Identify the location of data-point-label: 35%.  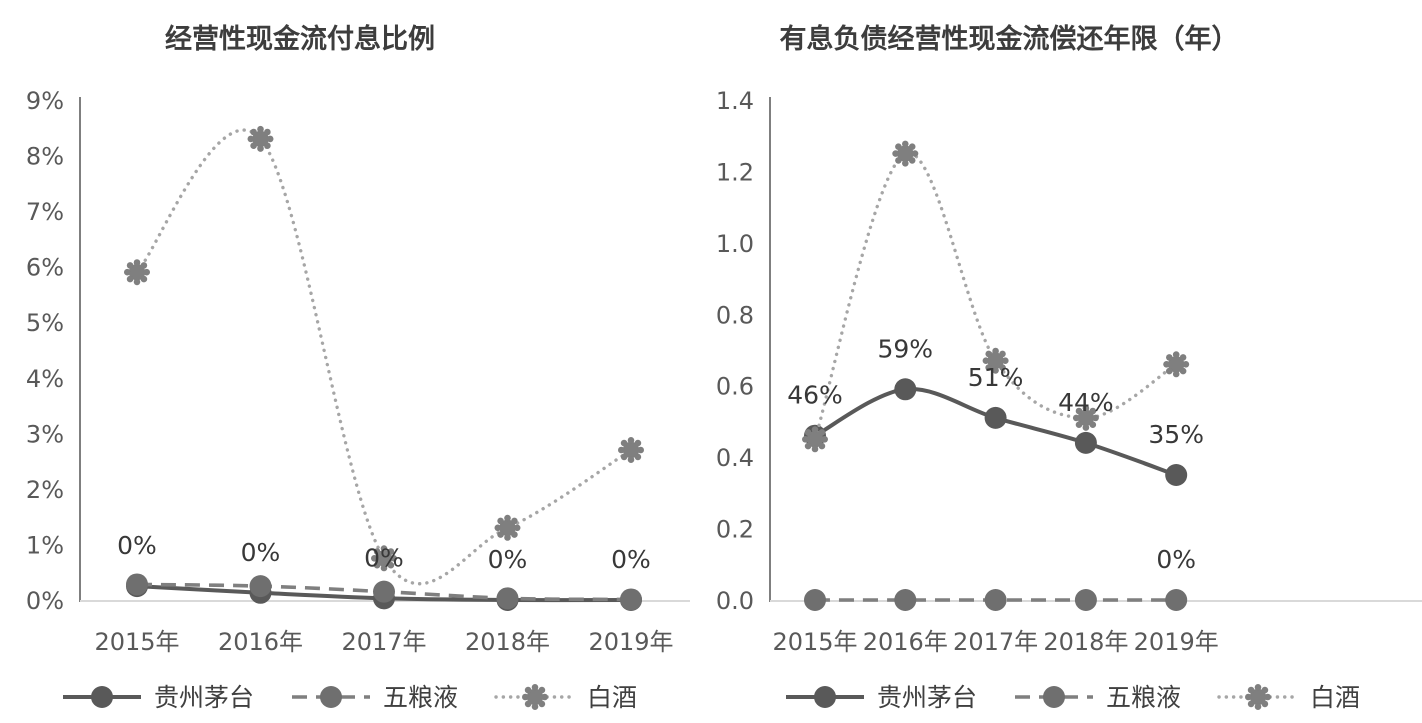
(1176, 434).